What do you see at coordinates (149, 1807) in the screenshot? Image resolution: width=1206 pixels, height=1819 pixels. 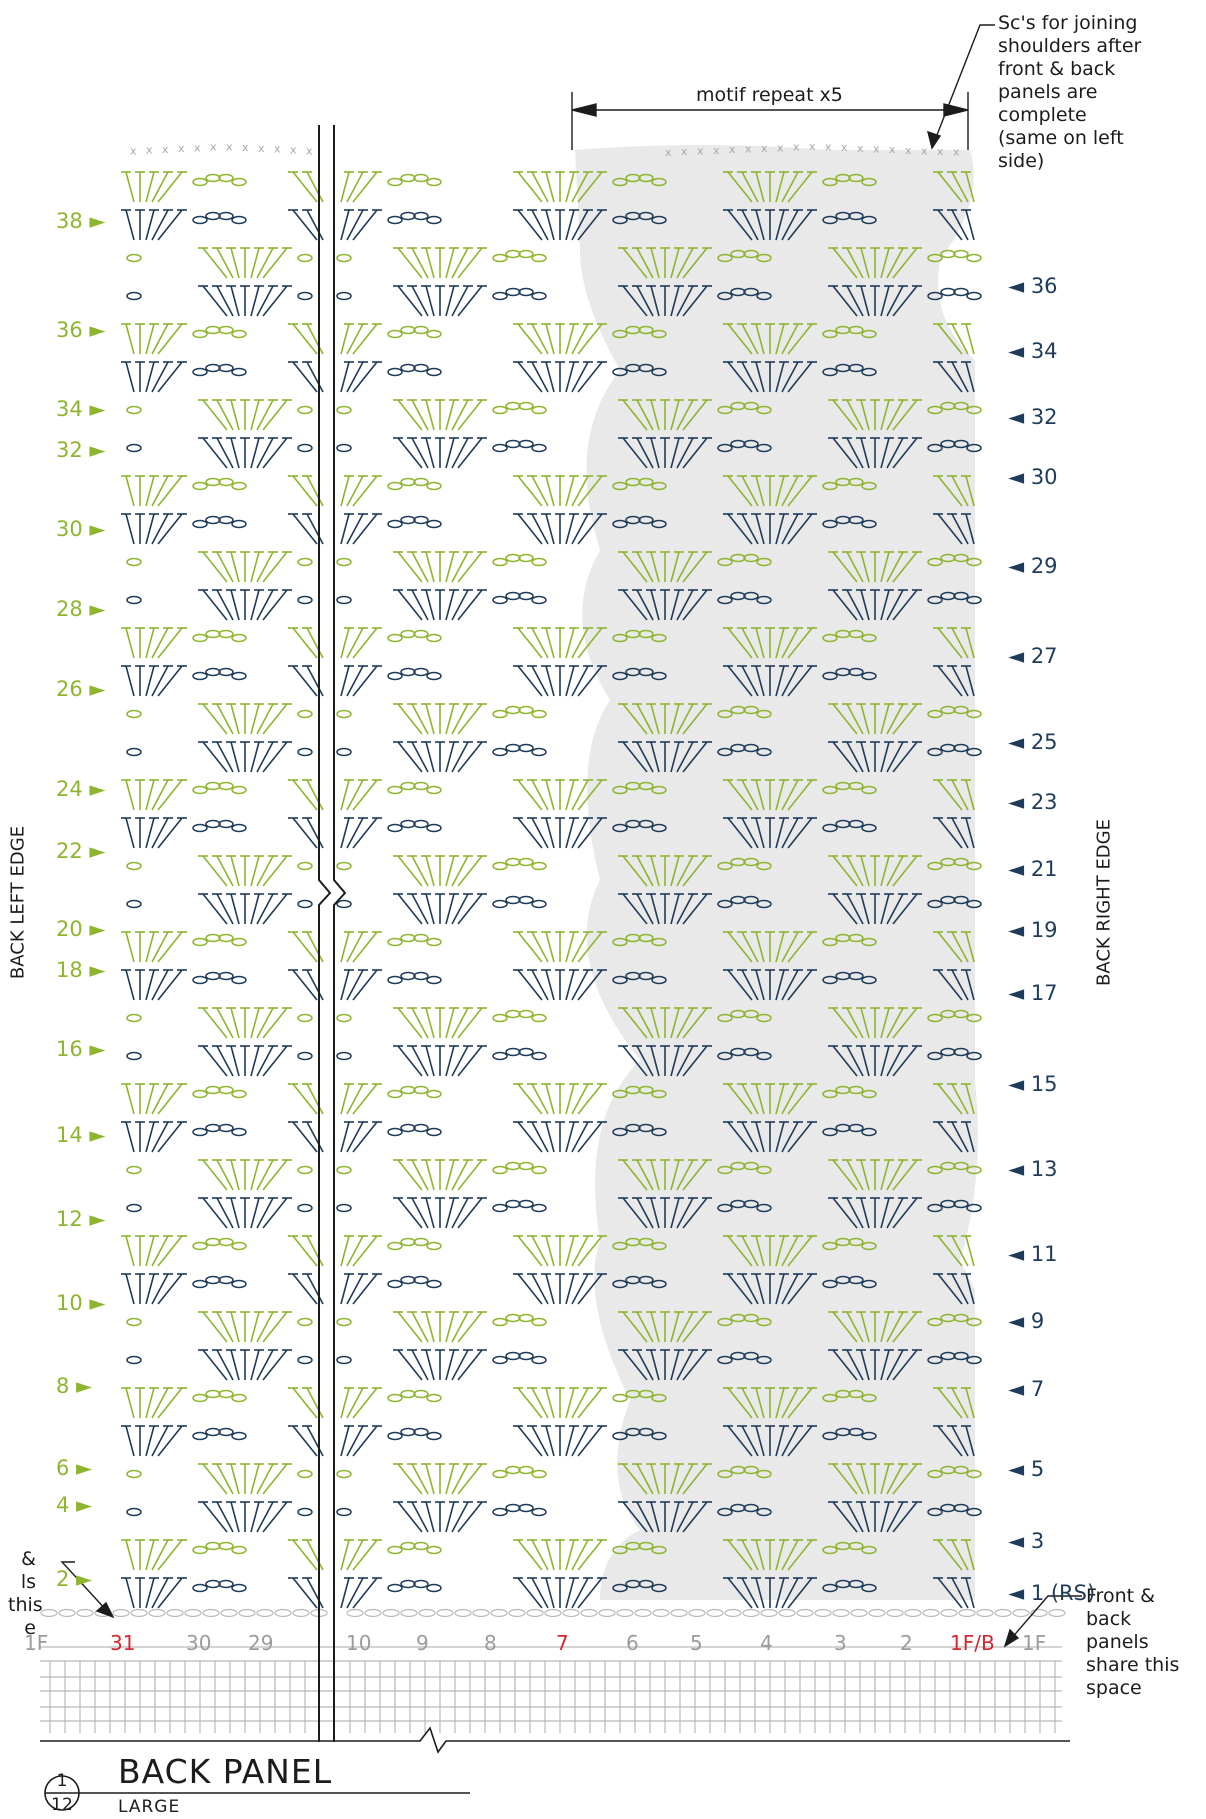 I see `page-subtitle: LARGE` at bounding box center [149, 1807].